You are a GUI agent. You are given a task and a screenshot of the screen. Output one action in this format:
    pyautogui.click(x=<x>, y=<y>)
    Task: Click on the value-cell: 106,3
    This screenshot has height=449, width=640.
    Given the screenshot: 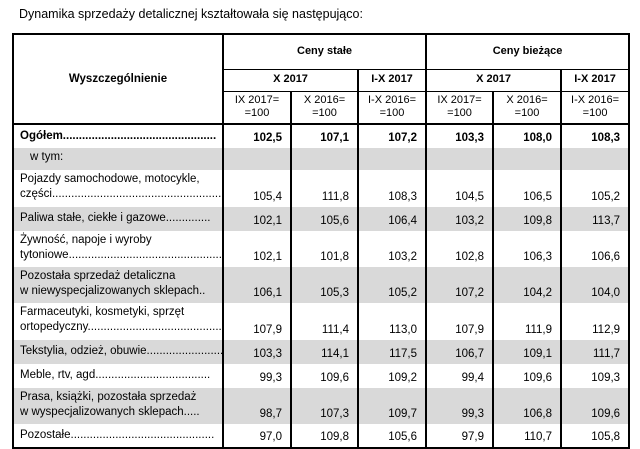 What is the action you would take?
    pyautogui.click(x=527, y=248)
    